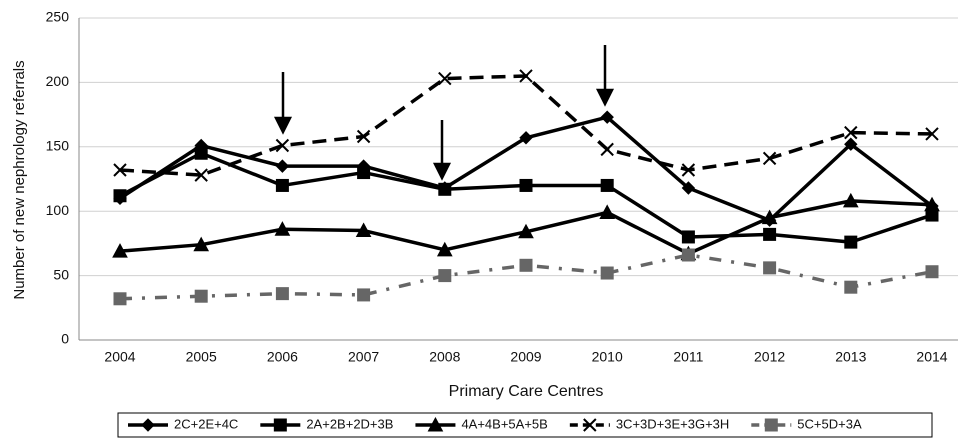  I want to click on legend-box, so click(525, 425).